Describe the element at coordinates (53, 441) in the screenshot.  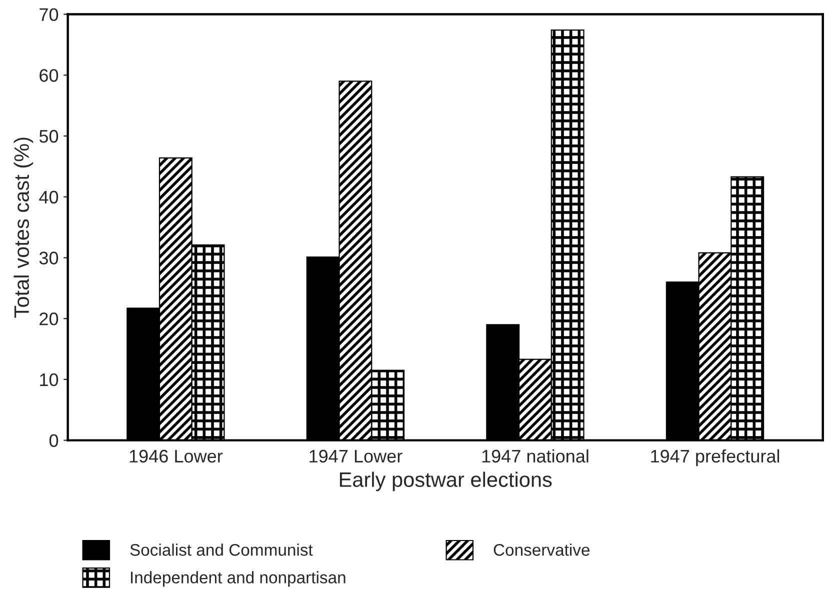
I see `y-tick-label: 0` at that location.